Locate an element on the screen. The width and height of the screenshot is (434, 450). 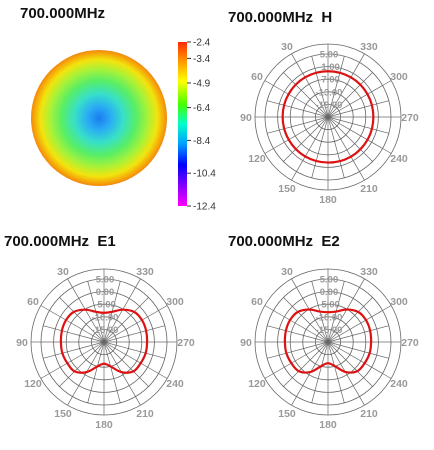
polar-angle-label: 90 is located at coordinates (22, 343).